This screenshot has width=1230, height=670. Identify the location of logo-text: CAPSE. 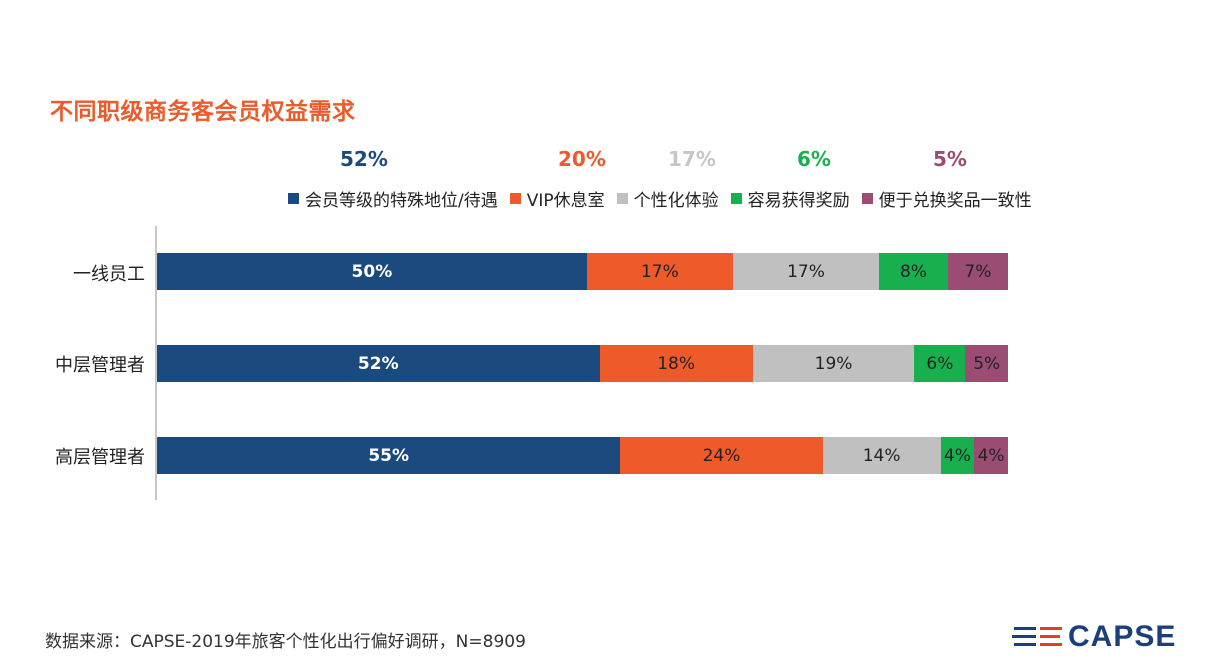
(1122, 636).